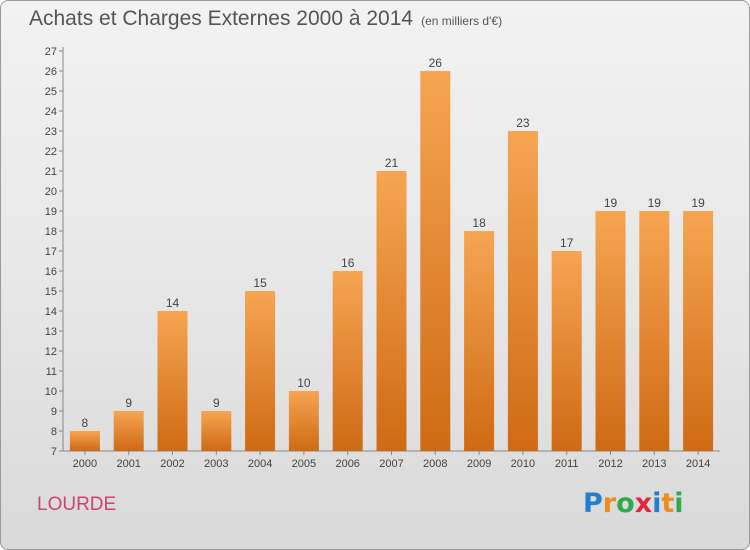 The image size is (750, 550). Describe the element at coordinates (593, 503) in the screenshot. I see `logo-letter: P` at that location.